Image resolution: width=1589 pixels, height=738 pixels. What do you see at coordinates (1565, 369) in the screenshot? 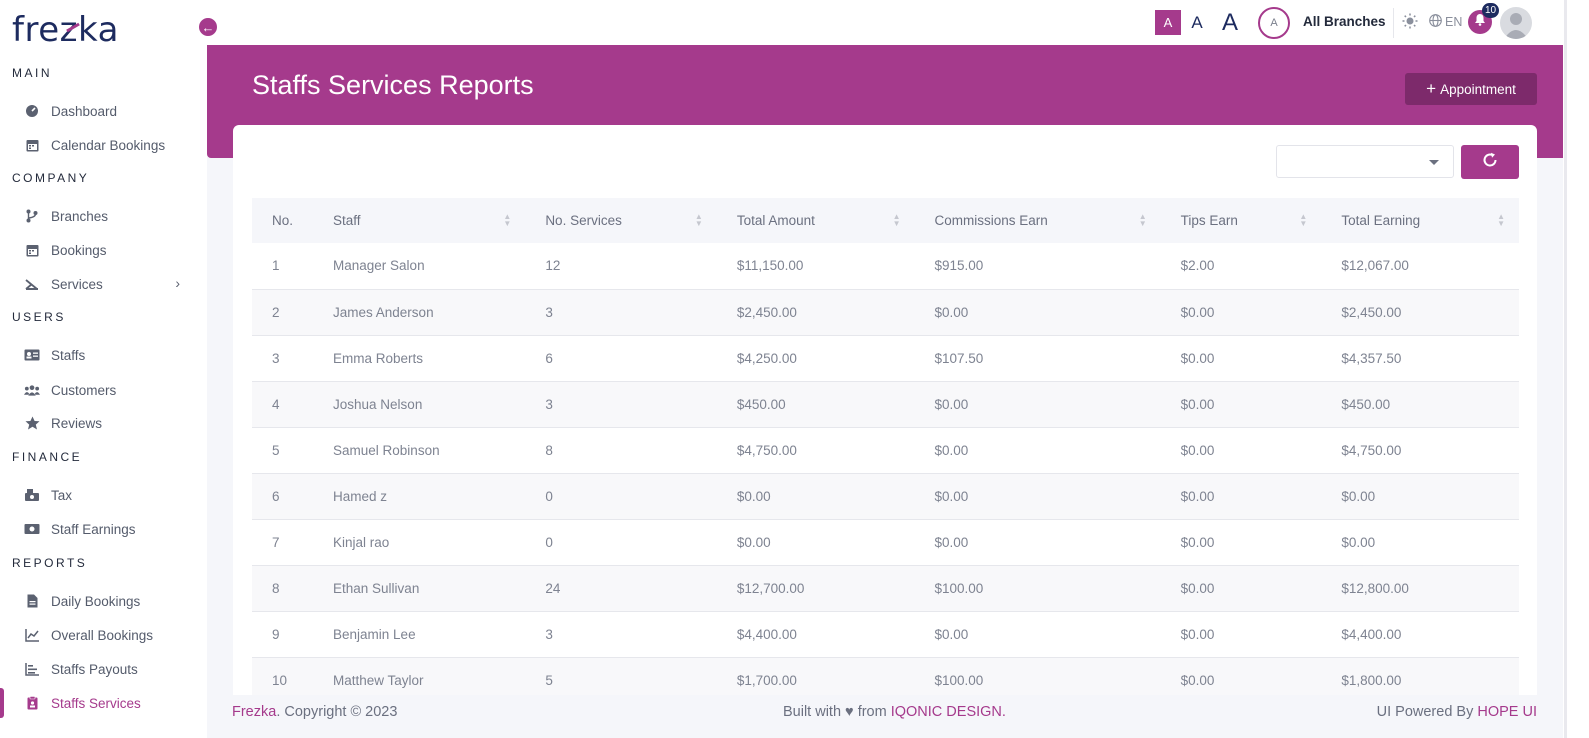
I see `scrollbar-thumb` at bounding box center [1565, 369].